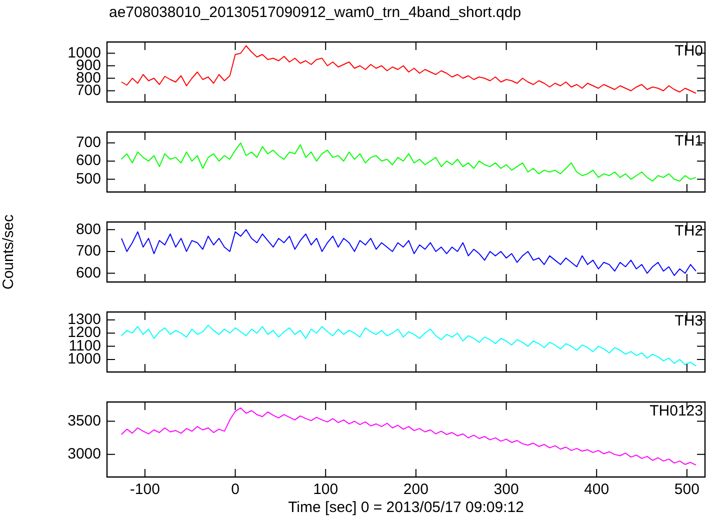 The height and width of the screenshot is (516, 717). I want to click on y-tick-label: 500, so click(88, 179).